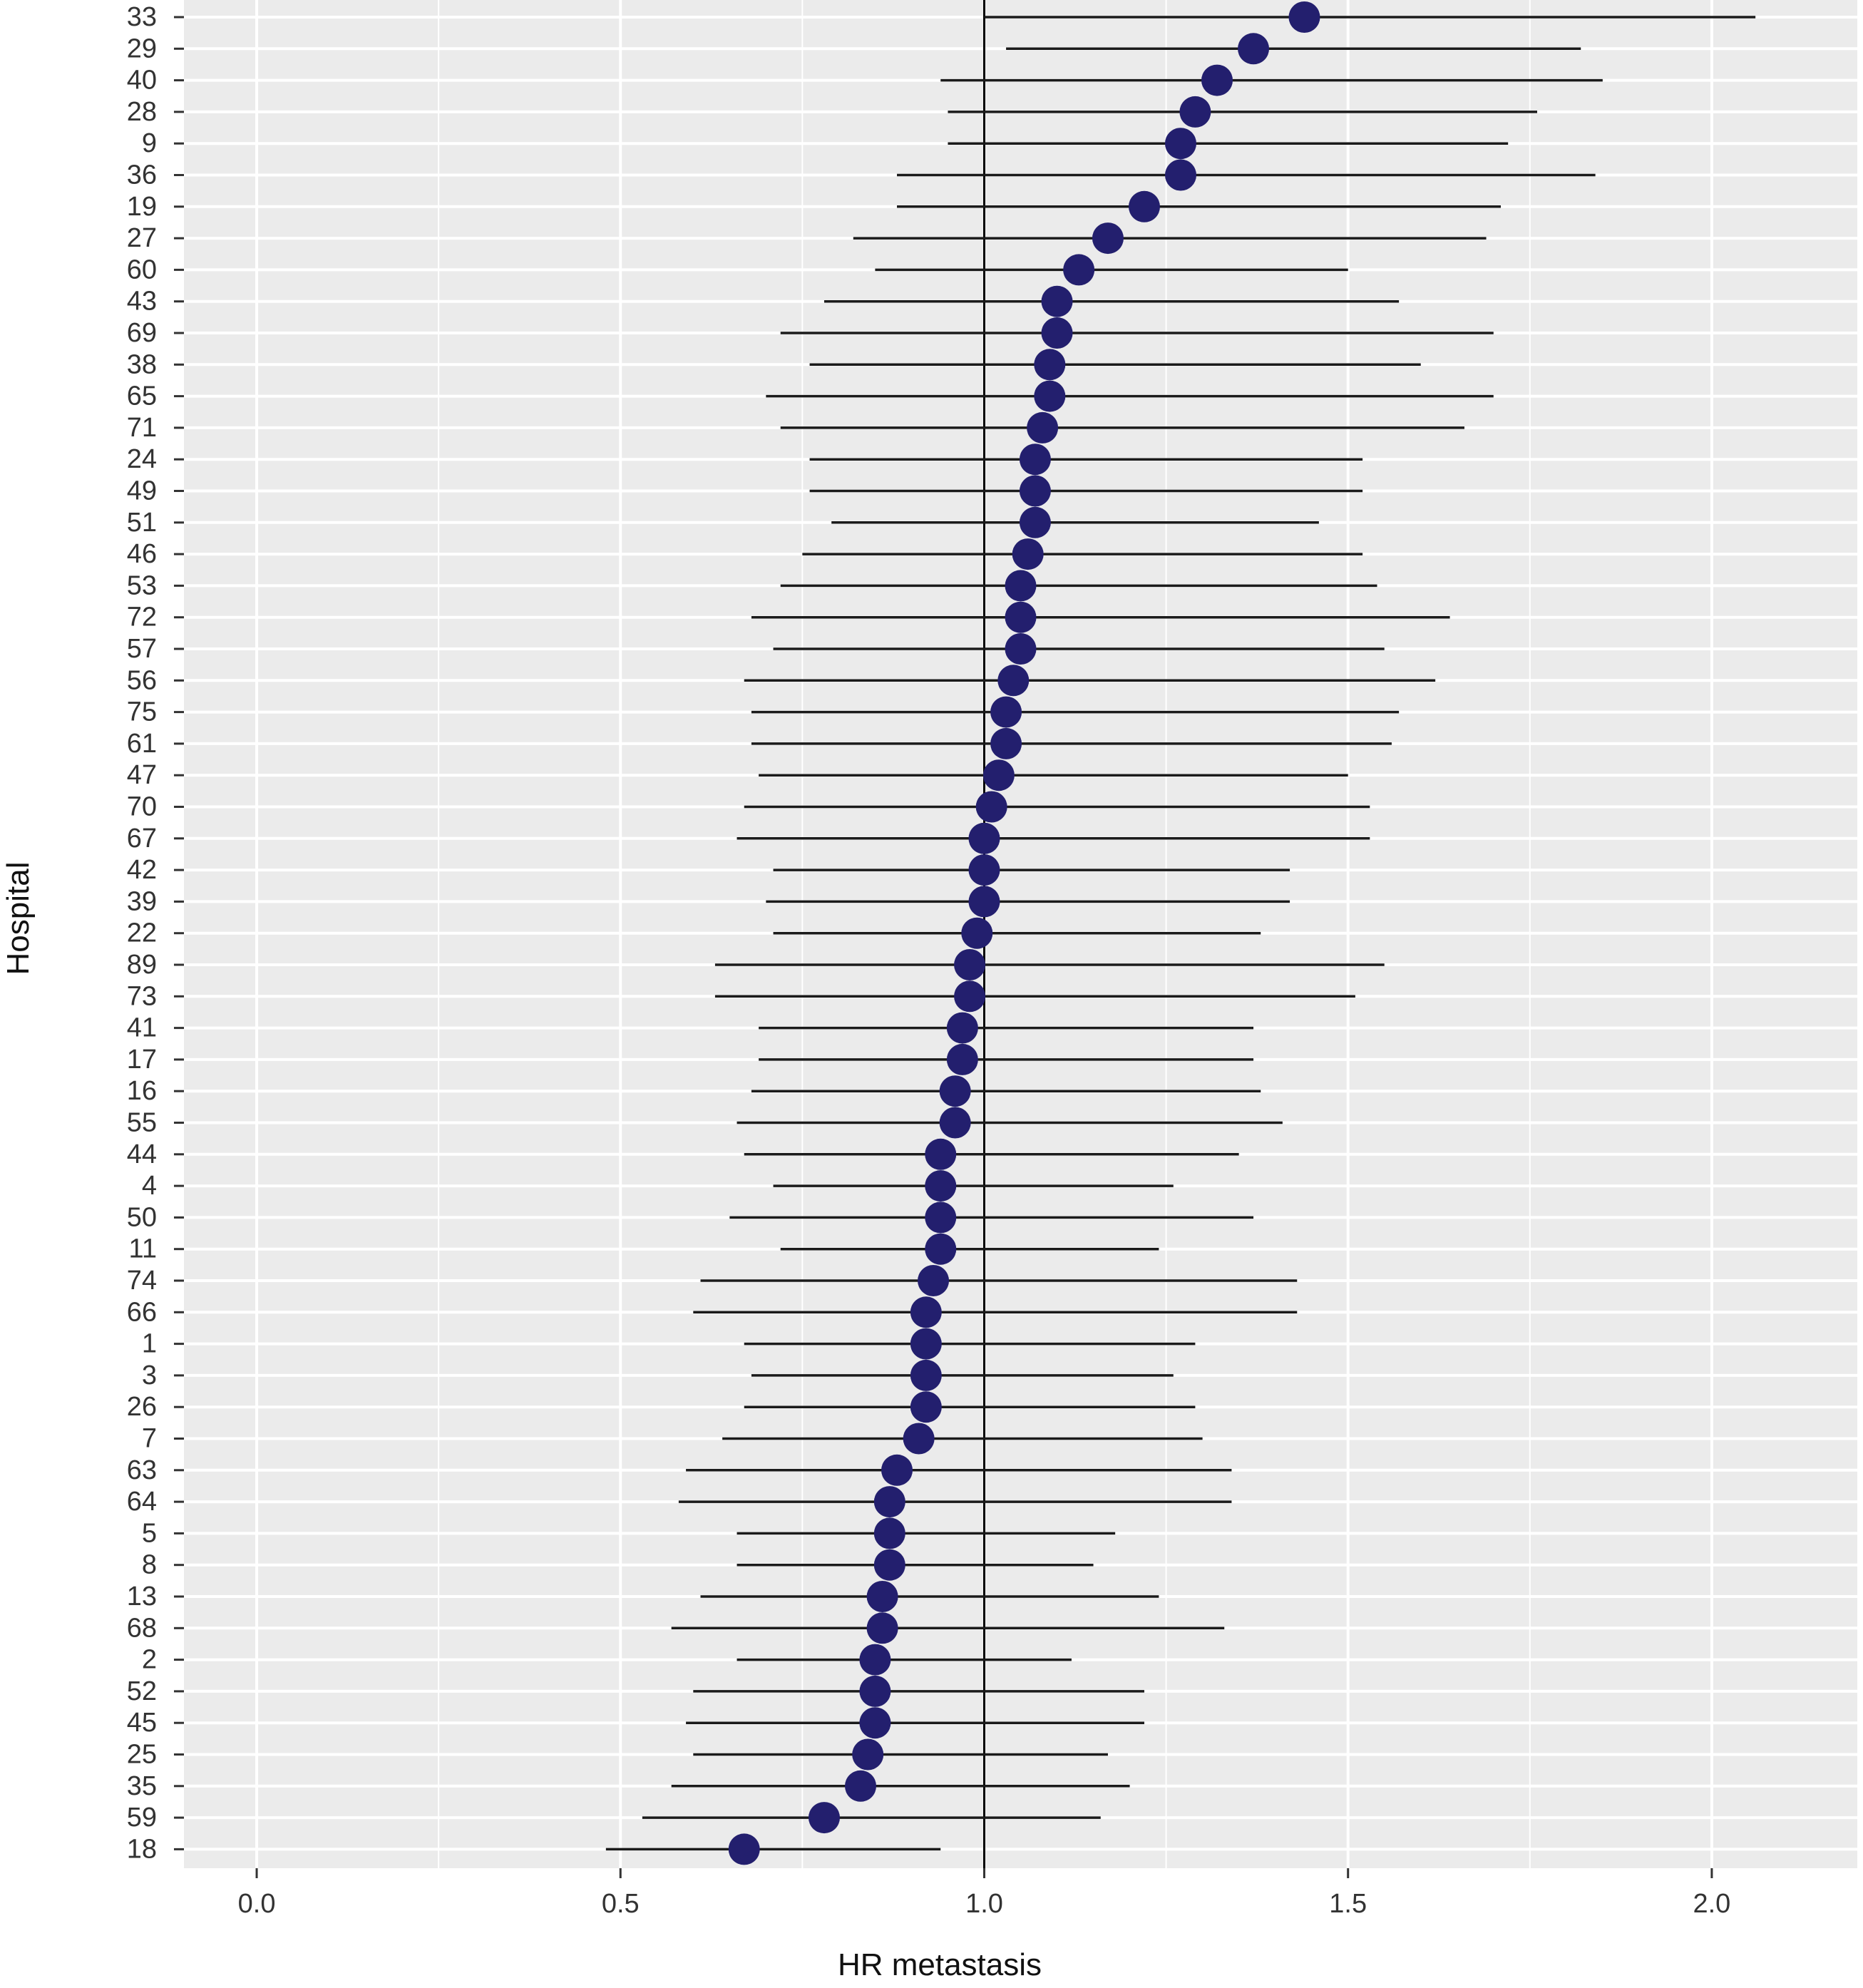 The width and height of the screenshot is (1863, 1988). What do you see at coordinates (149, 143) in the screenshot?
I see `y-tick-label: 9` at bounding box center [149, 143].